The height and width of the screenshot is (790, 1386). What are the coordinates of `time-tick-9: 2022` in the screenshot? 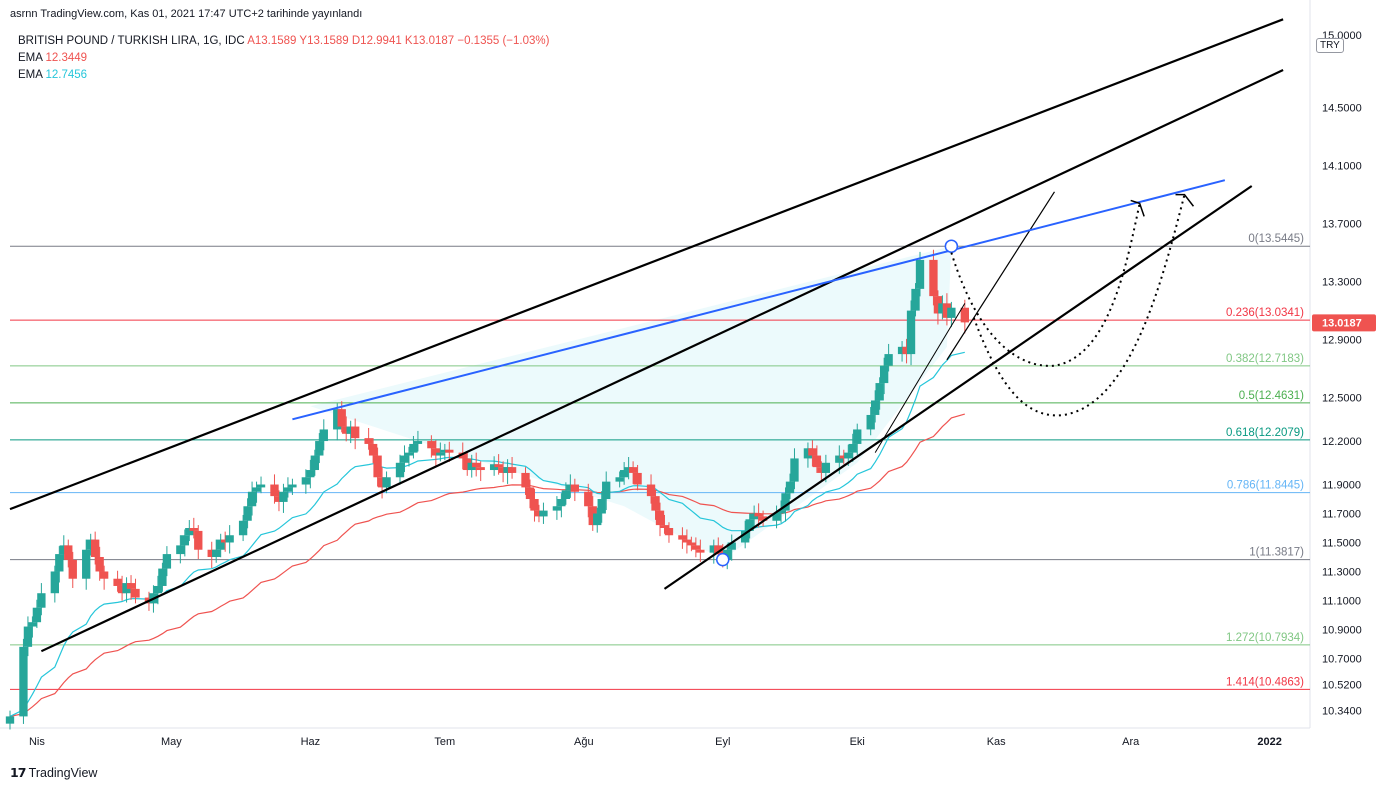 It's located at (1269, 742).